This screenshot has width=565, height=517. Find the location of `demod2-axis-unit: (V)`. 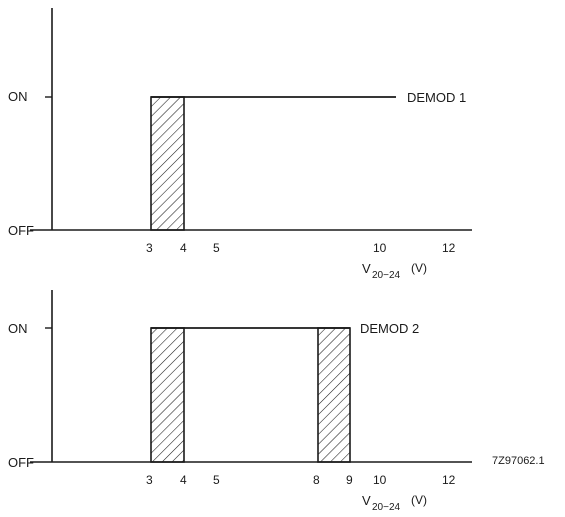

demod2-axis-unit: (V) is located at coordinates (419, 500).